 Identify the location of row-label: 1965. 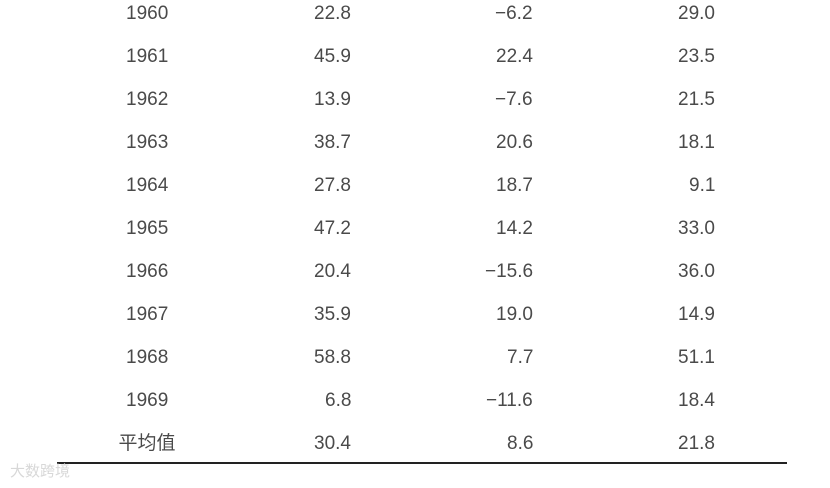
(147, 228).